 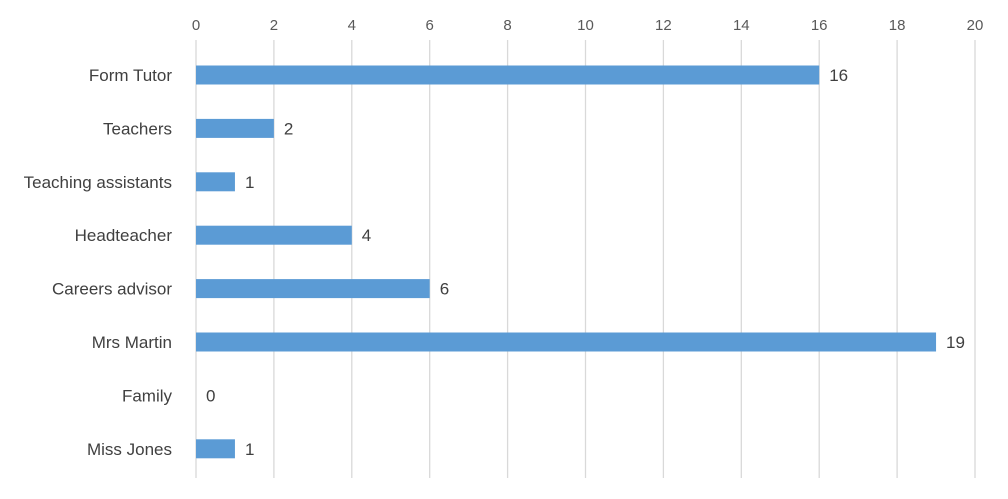 What do you see at coordinates (137, 128) in the screenshot?
I see `category-label: Teachers` at bounding box center [137, 128].